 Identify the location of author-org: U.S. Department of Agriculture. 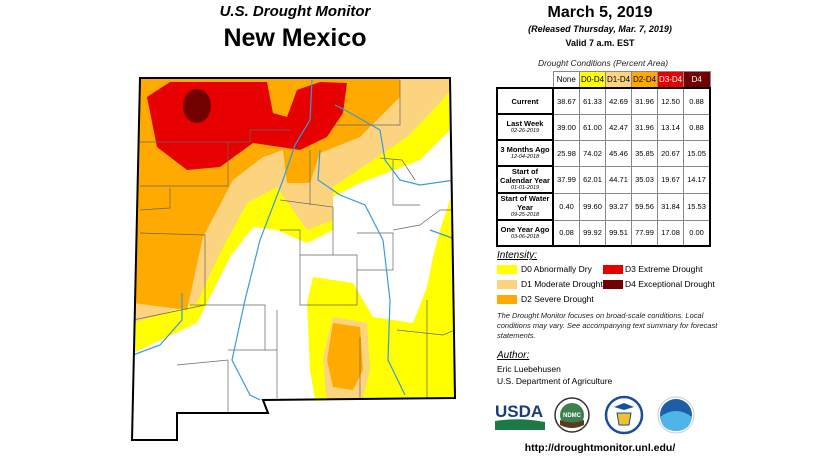
(555, 381).